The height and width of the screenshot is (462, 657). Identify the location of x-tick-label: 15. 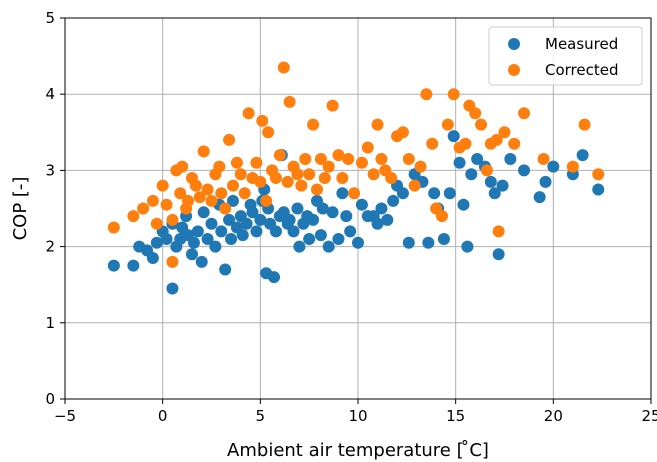
(455, 416).